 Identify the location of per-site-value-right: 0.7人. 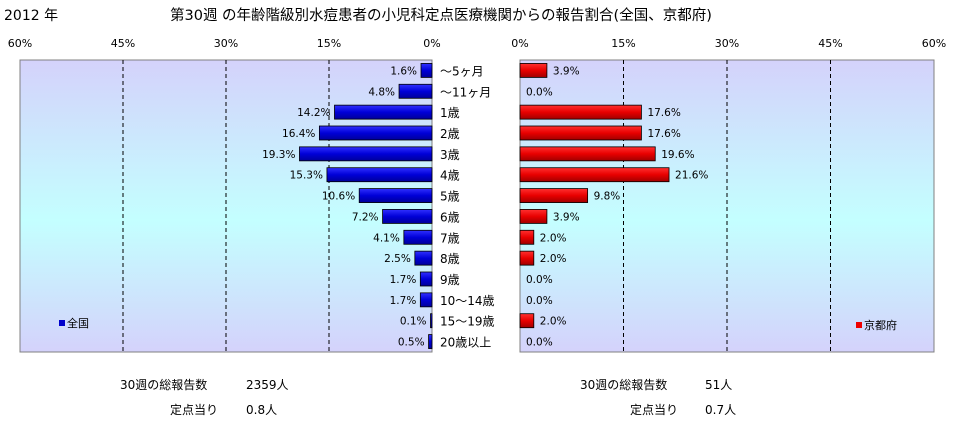
(720, 410).